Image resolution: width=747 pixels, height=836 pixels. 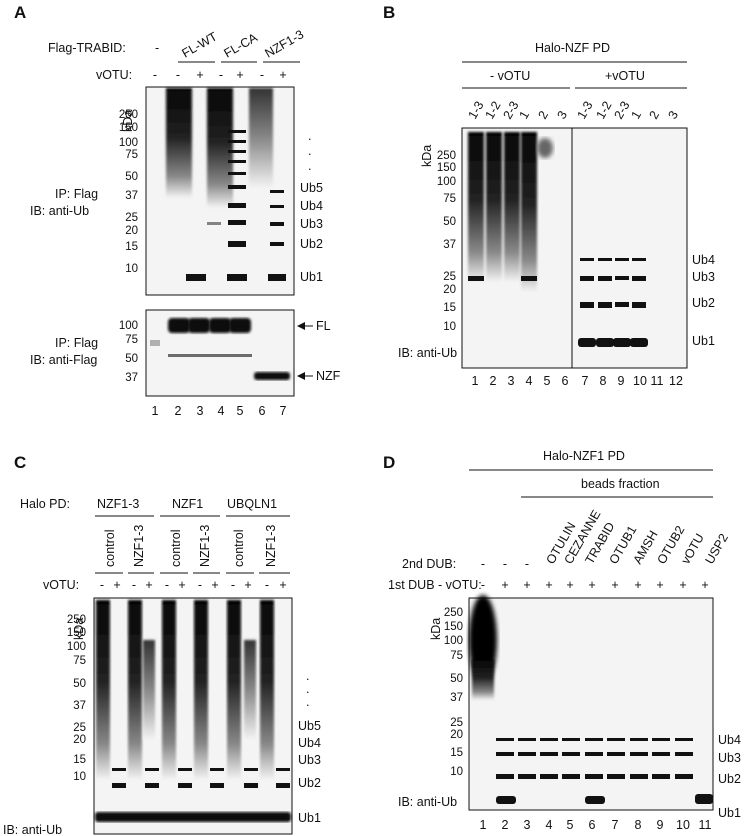 I want to click on panel-d-ib: IB: anti-Ub, so click(x=427, y=802).